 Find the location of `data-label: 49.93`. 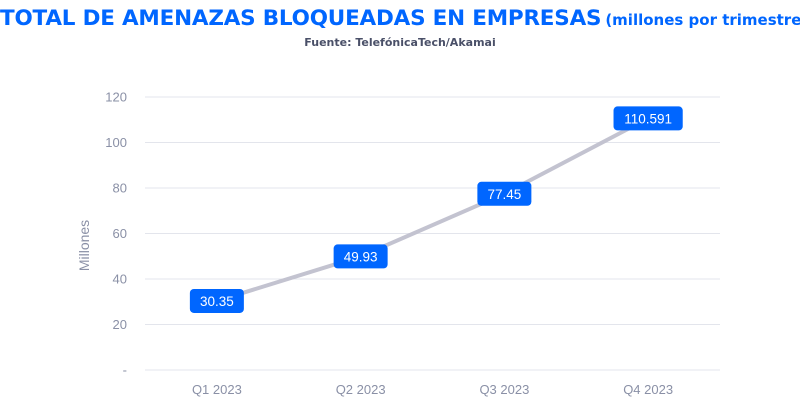

data-label: 49.93 is located at coordinates (360, 256).